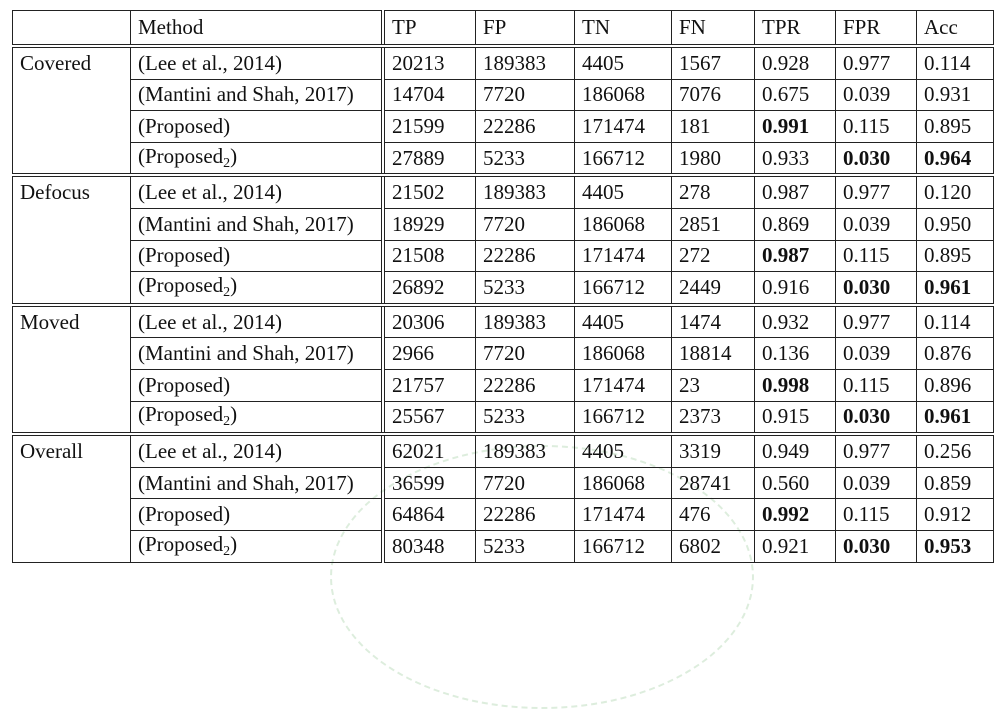  Describe the element at coordinates (418, 62) in the screenshot. I see `cell-tp-value: 20213` at that location.